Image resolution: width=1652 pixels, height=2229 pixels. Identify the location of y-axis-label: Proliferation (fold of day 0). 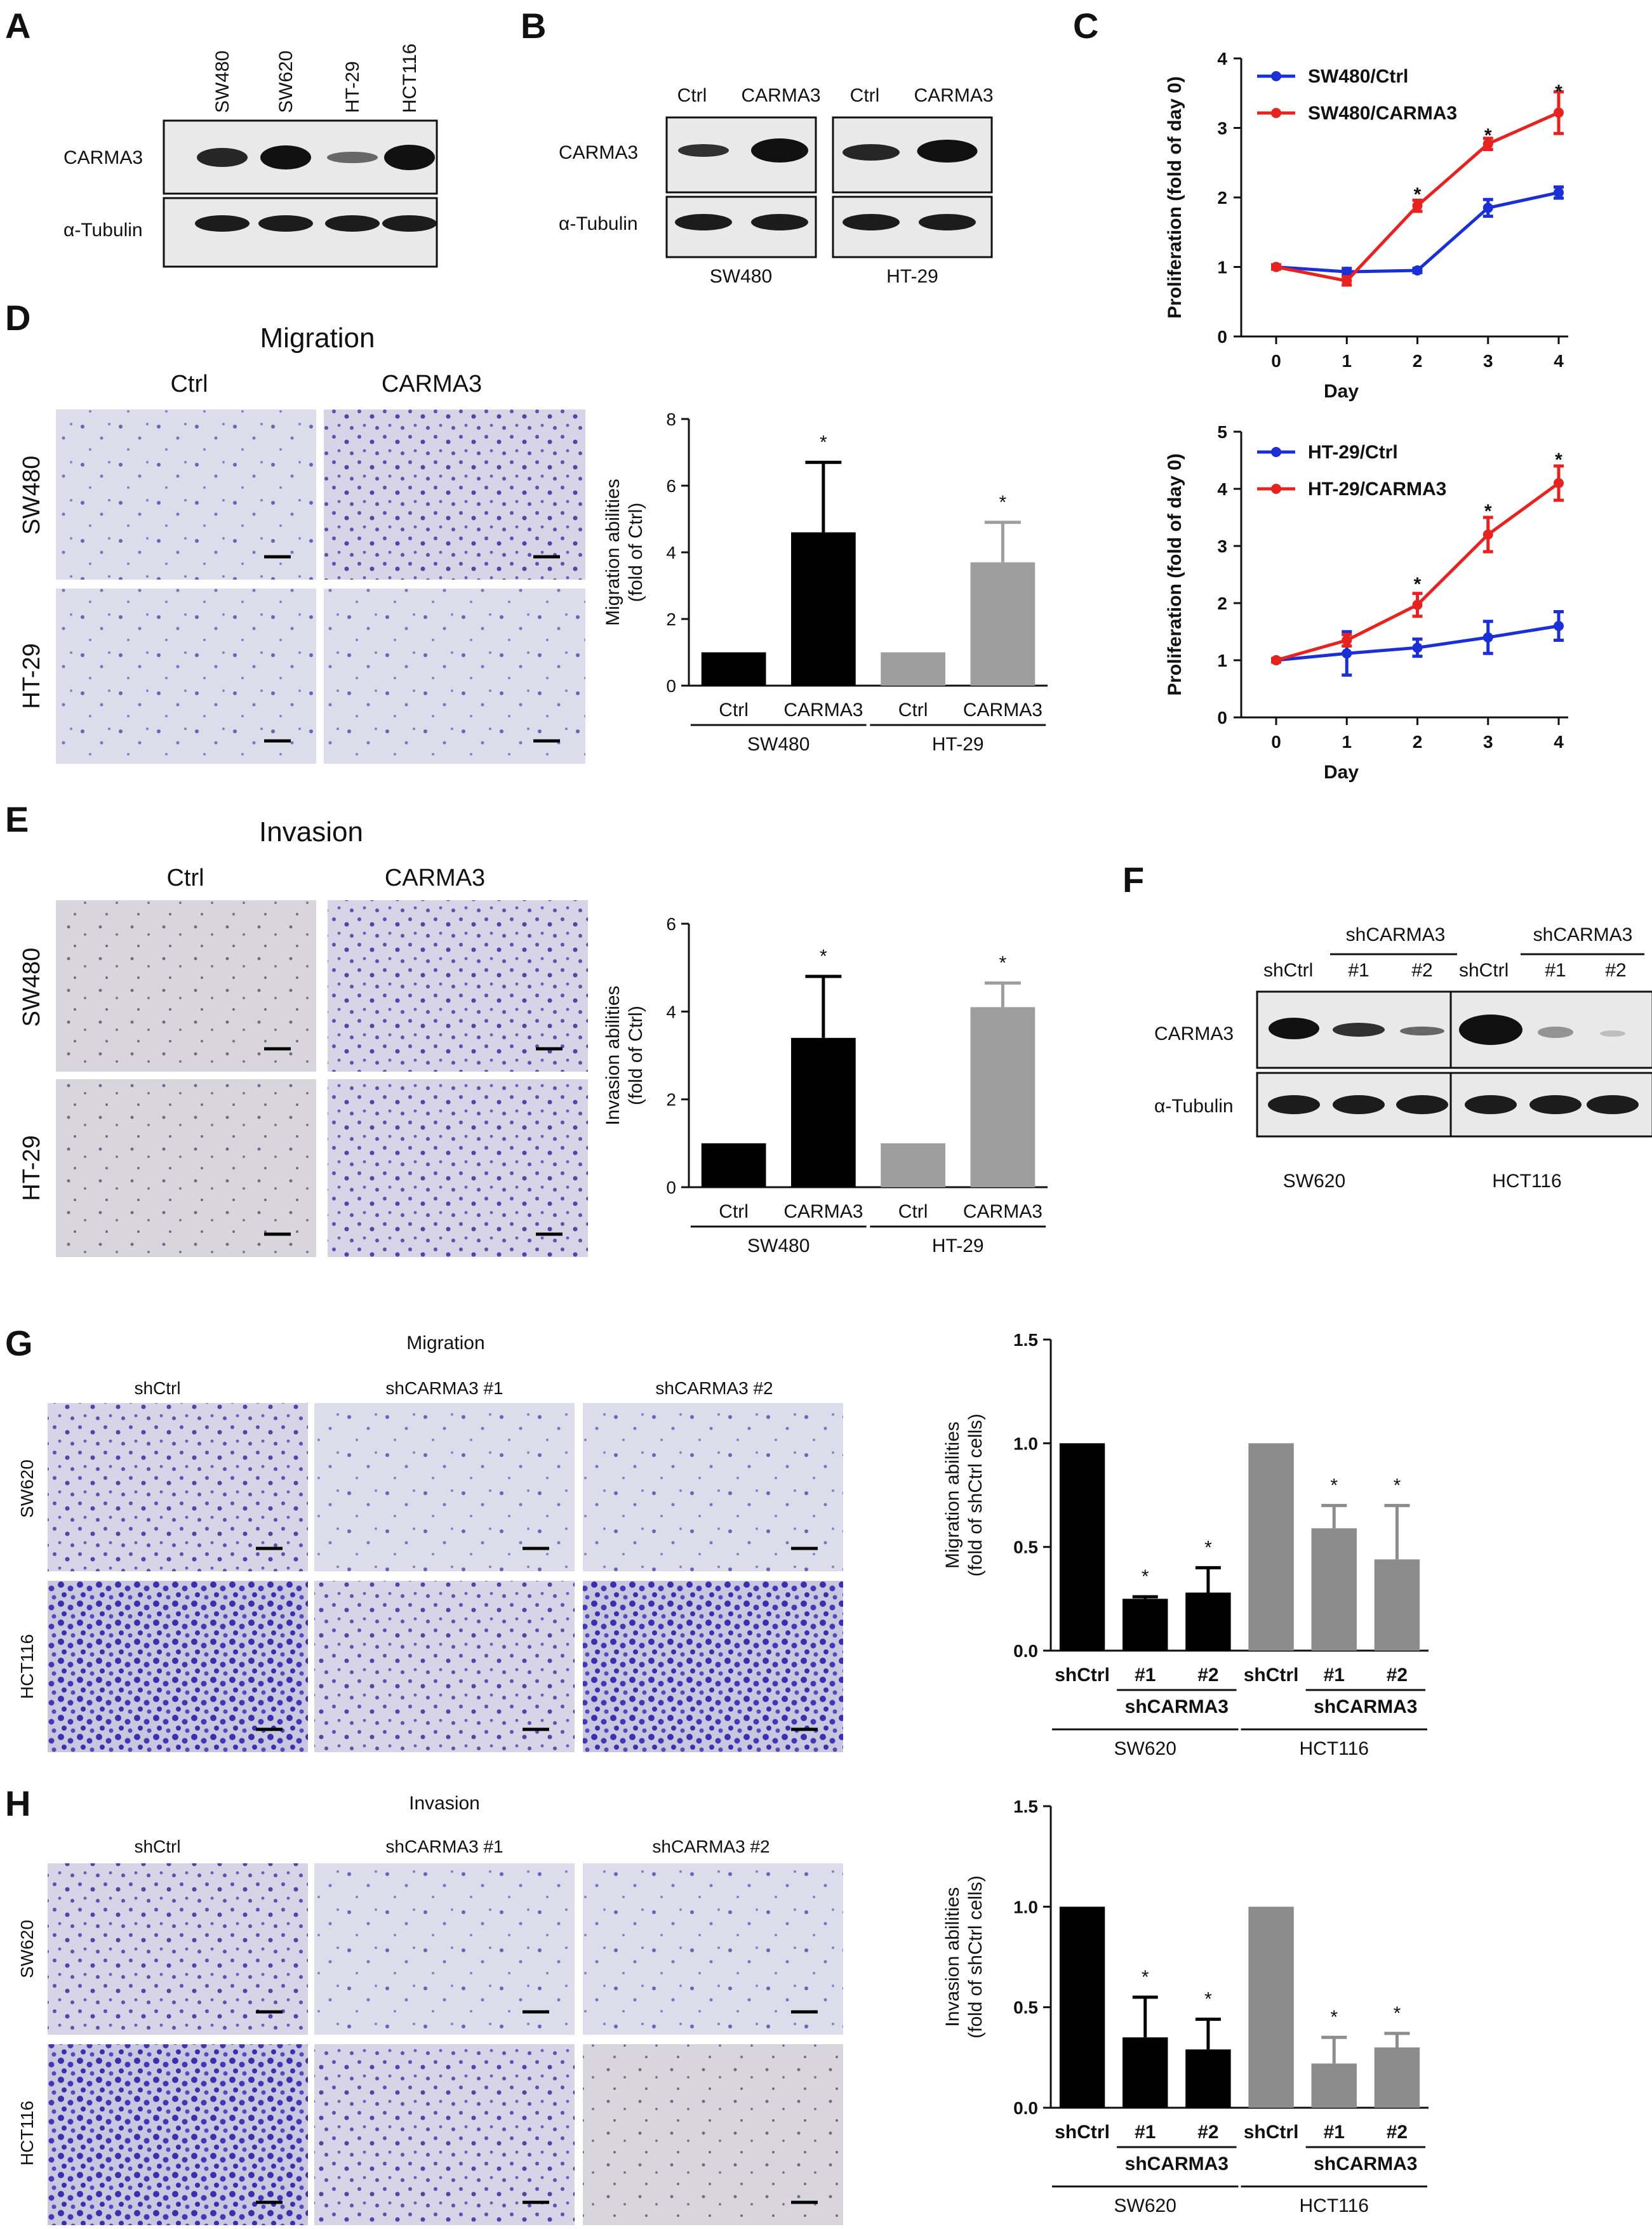
(1174, 574).